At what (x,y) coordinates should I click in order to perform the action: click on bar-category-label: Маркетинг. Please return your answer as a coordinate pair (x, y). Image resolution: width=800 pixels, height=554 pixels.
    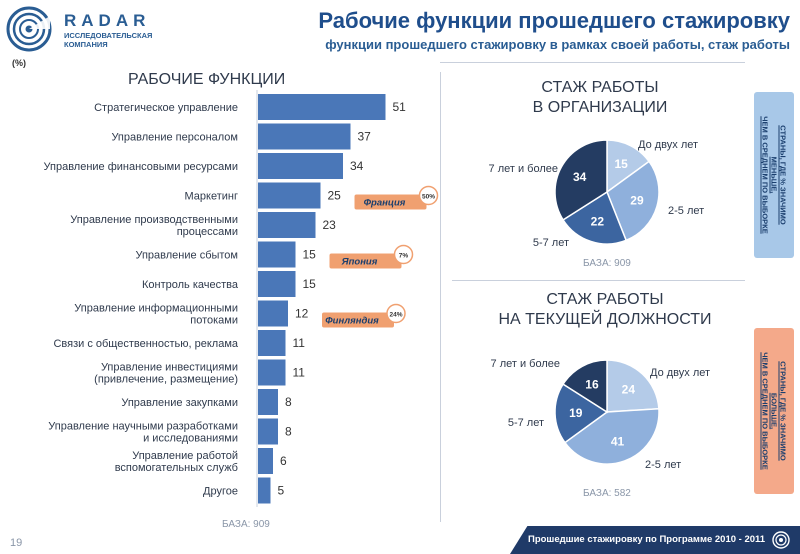
    Looking at the image, I should click on (211, 197).